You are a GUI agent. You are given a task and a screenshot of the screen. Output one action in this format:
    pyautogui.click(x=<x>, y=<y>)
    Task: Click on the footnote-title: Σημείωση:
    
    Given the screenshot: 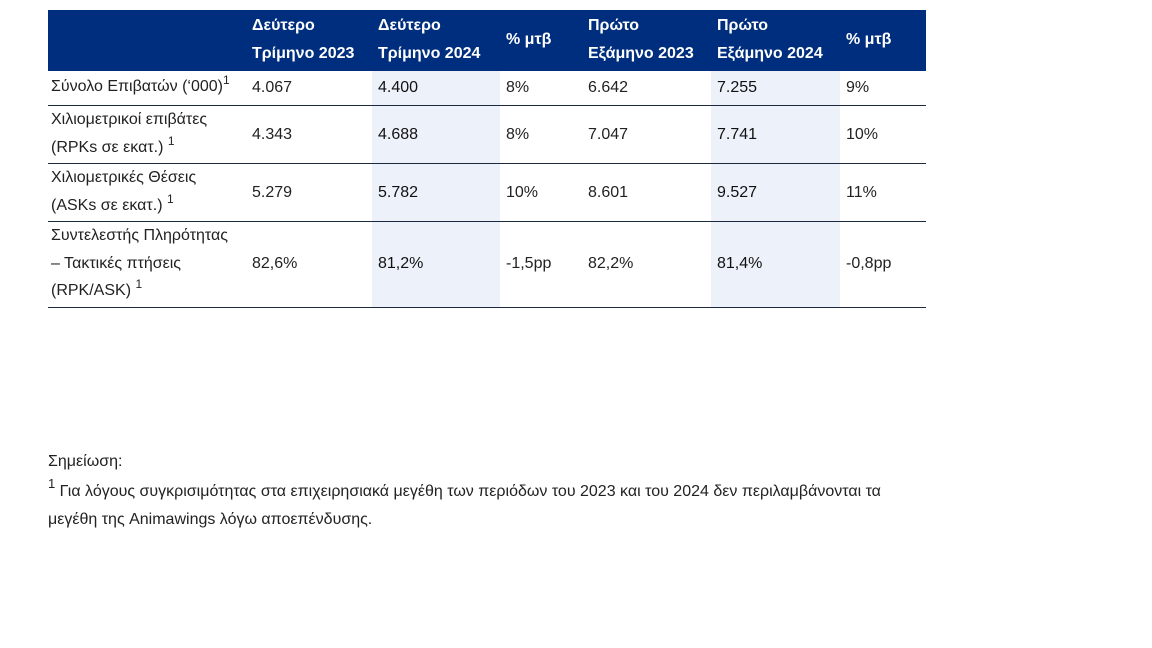 What is the action you would take?
    pyautogui.click(x=85, y=461)
    